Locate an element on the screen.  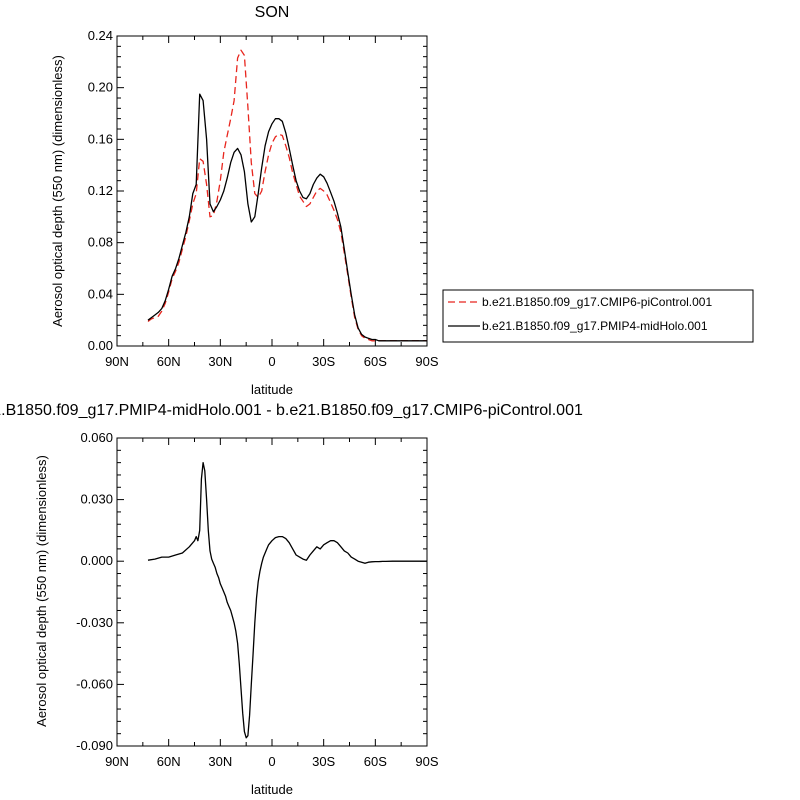
chart0-x-tick-label: 90S is located at coordinates (426, 361).